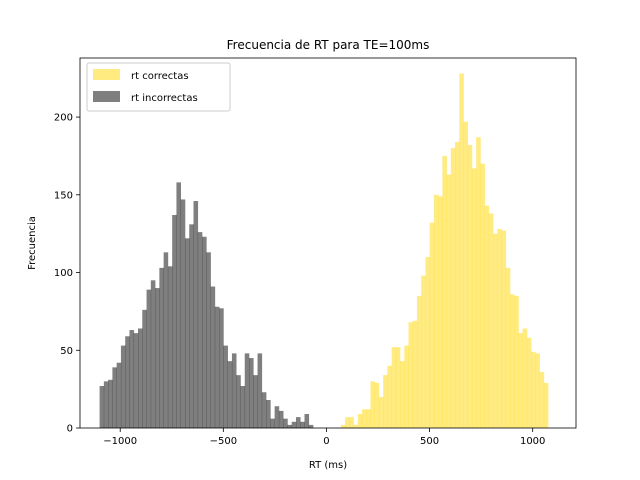 The width and height of the screenshot is (640, 480). Describe the element at coordinates (328, 465) in the screenshot. I see `x-axis-label: RT (ms)` at that location.